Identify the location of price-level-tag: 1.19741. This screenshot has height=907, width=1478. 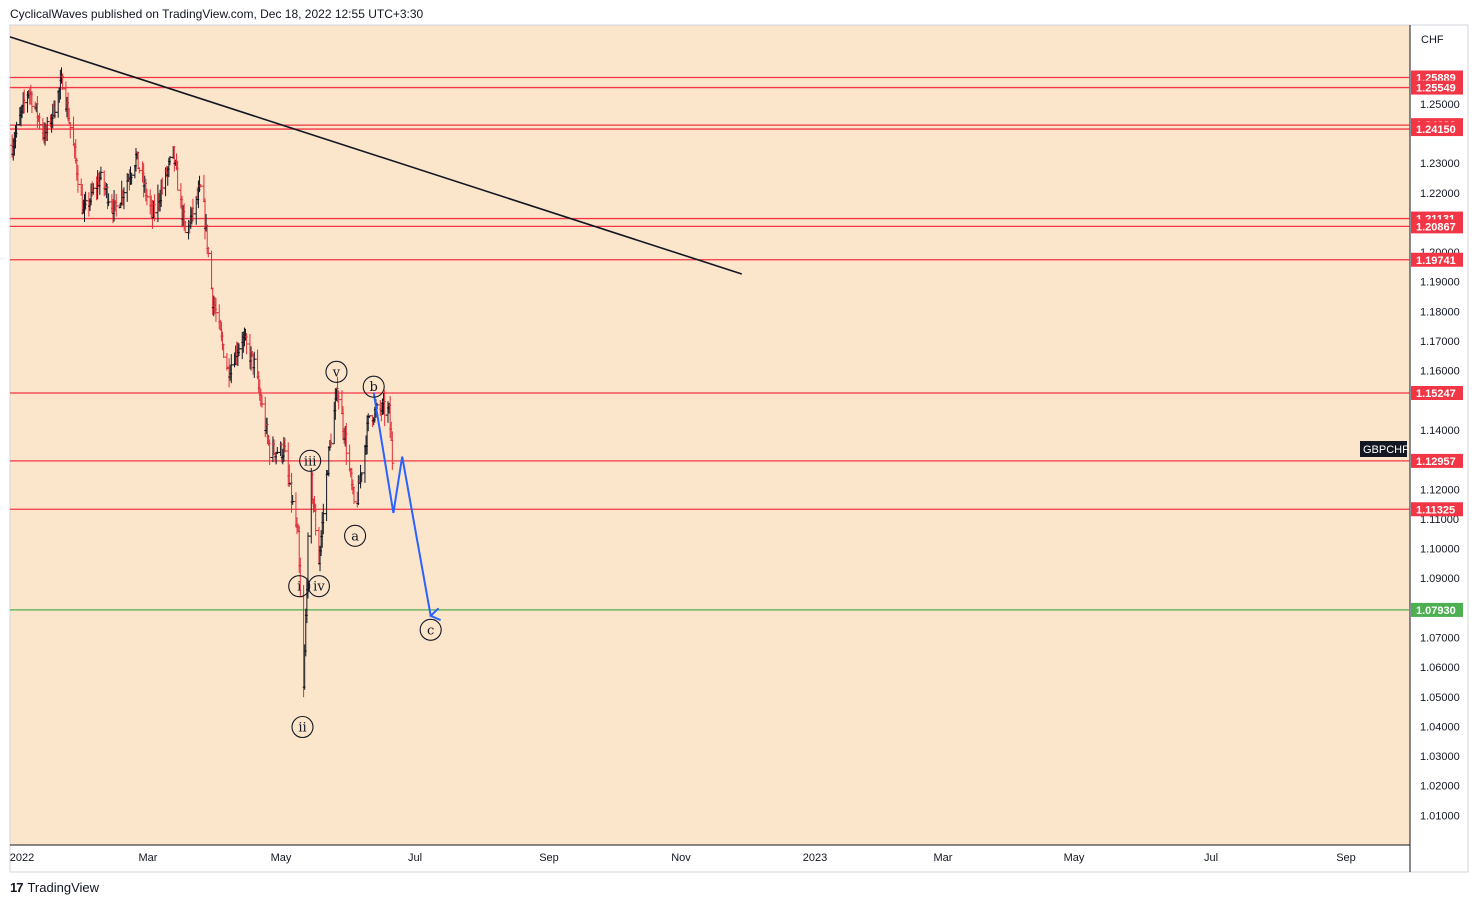
(1437, 259).